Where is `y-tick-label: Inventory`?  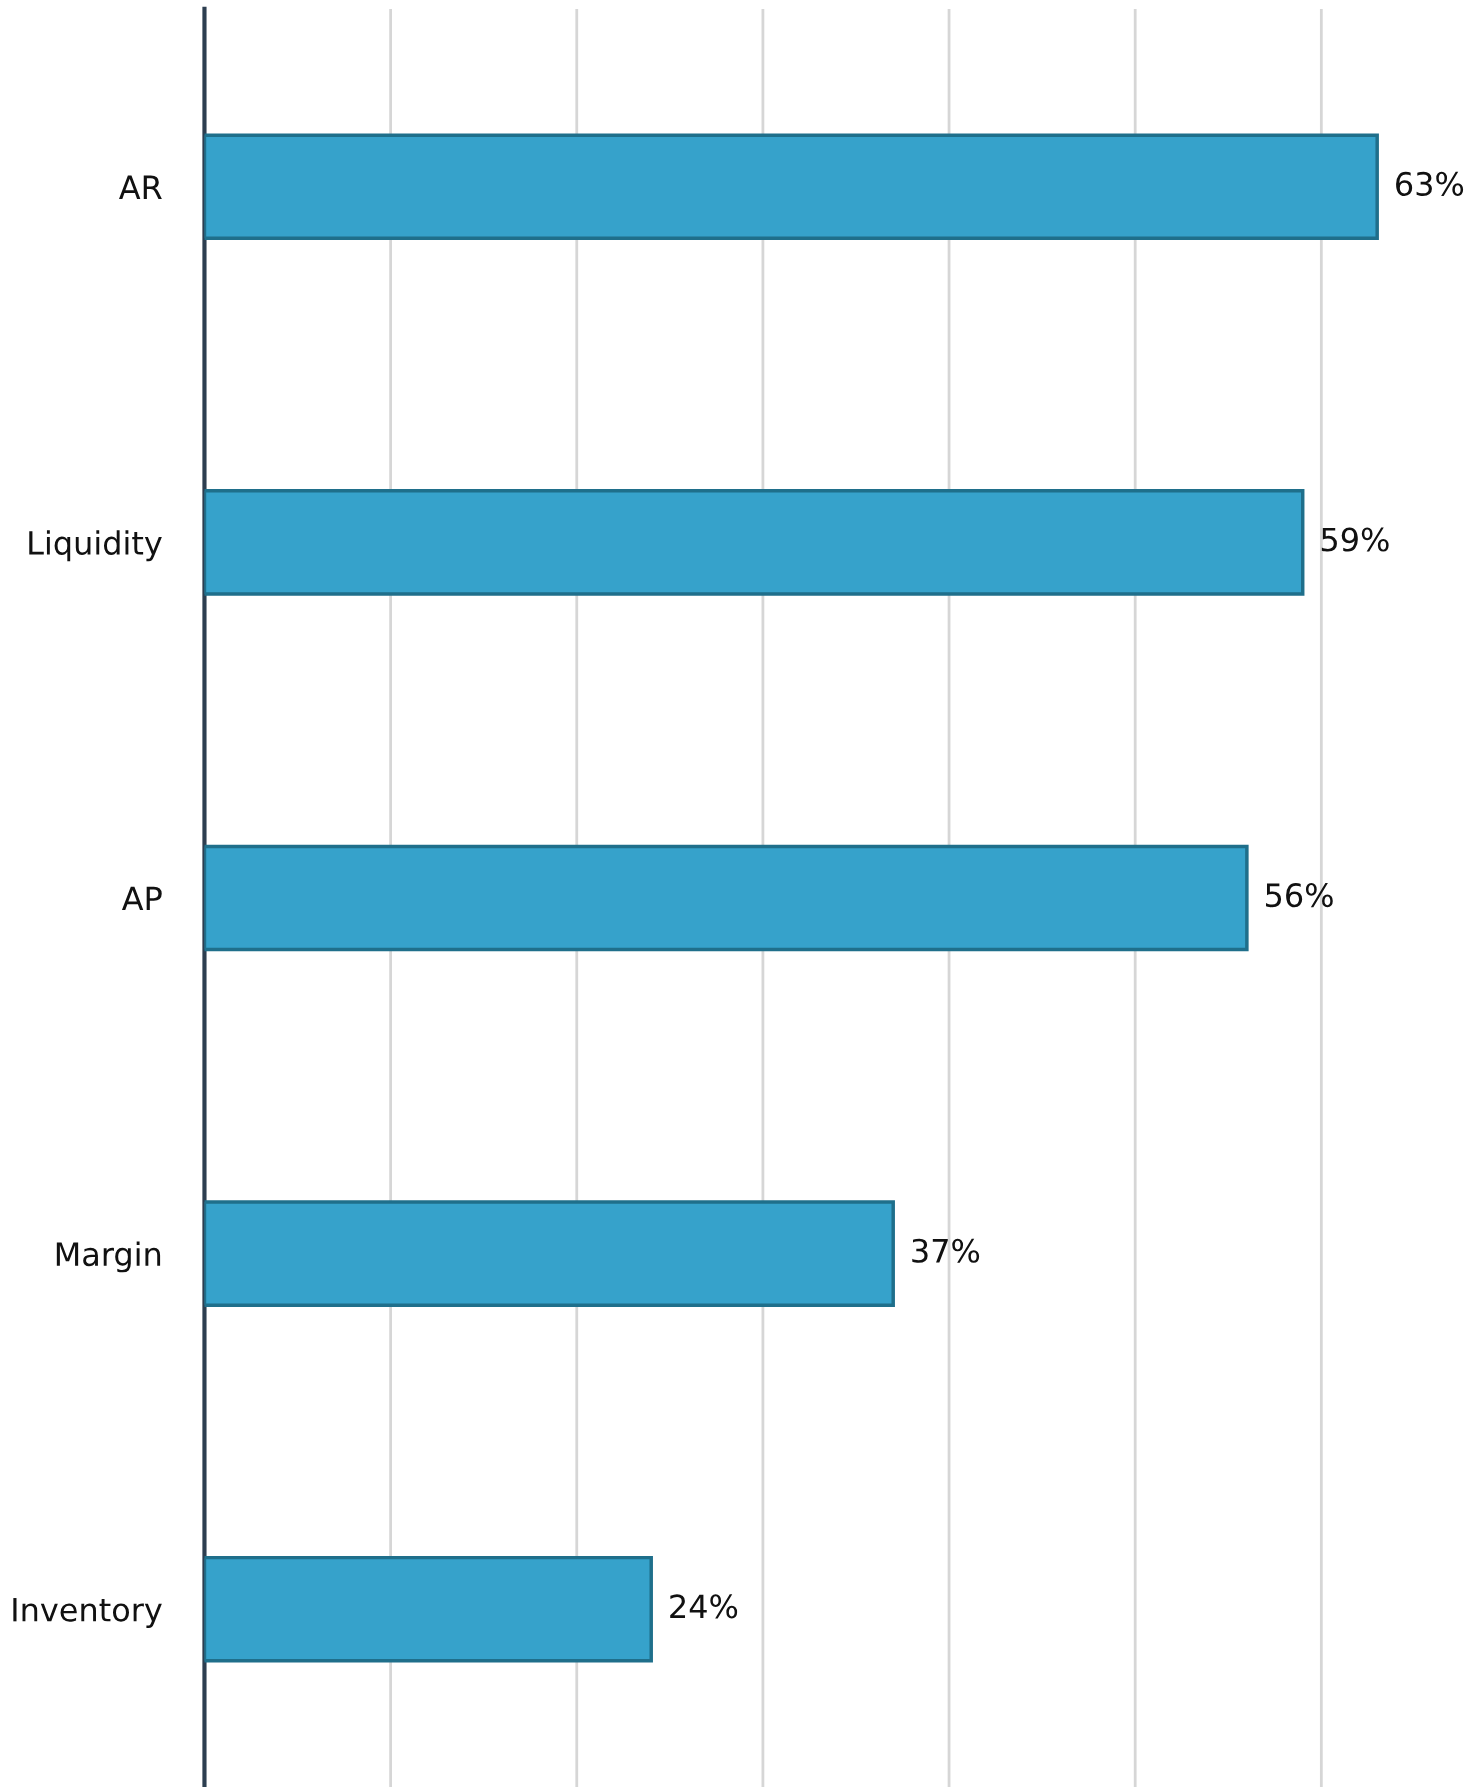
y-tick-label: Inventory is located at coordinates (87, 1613).